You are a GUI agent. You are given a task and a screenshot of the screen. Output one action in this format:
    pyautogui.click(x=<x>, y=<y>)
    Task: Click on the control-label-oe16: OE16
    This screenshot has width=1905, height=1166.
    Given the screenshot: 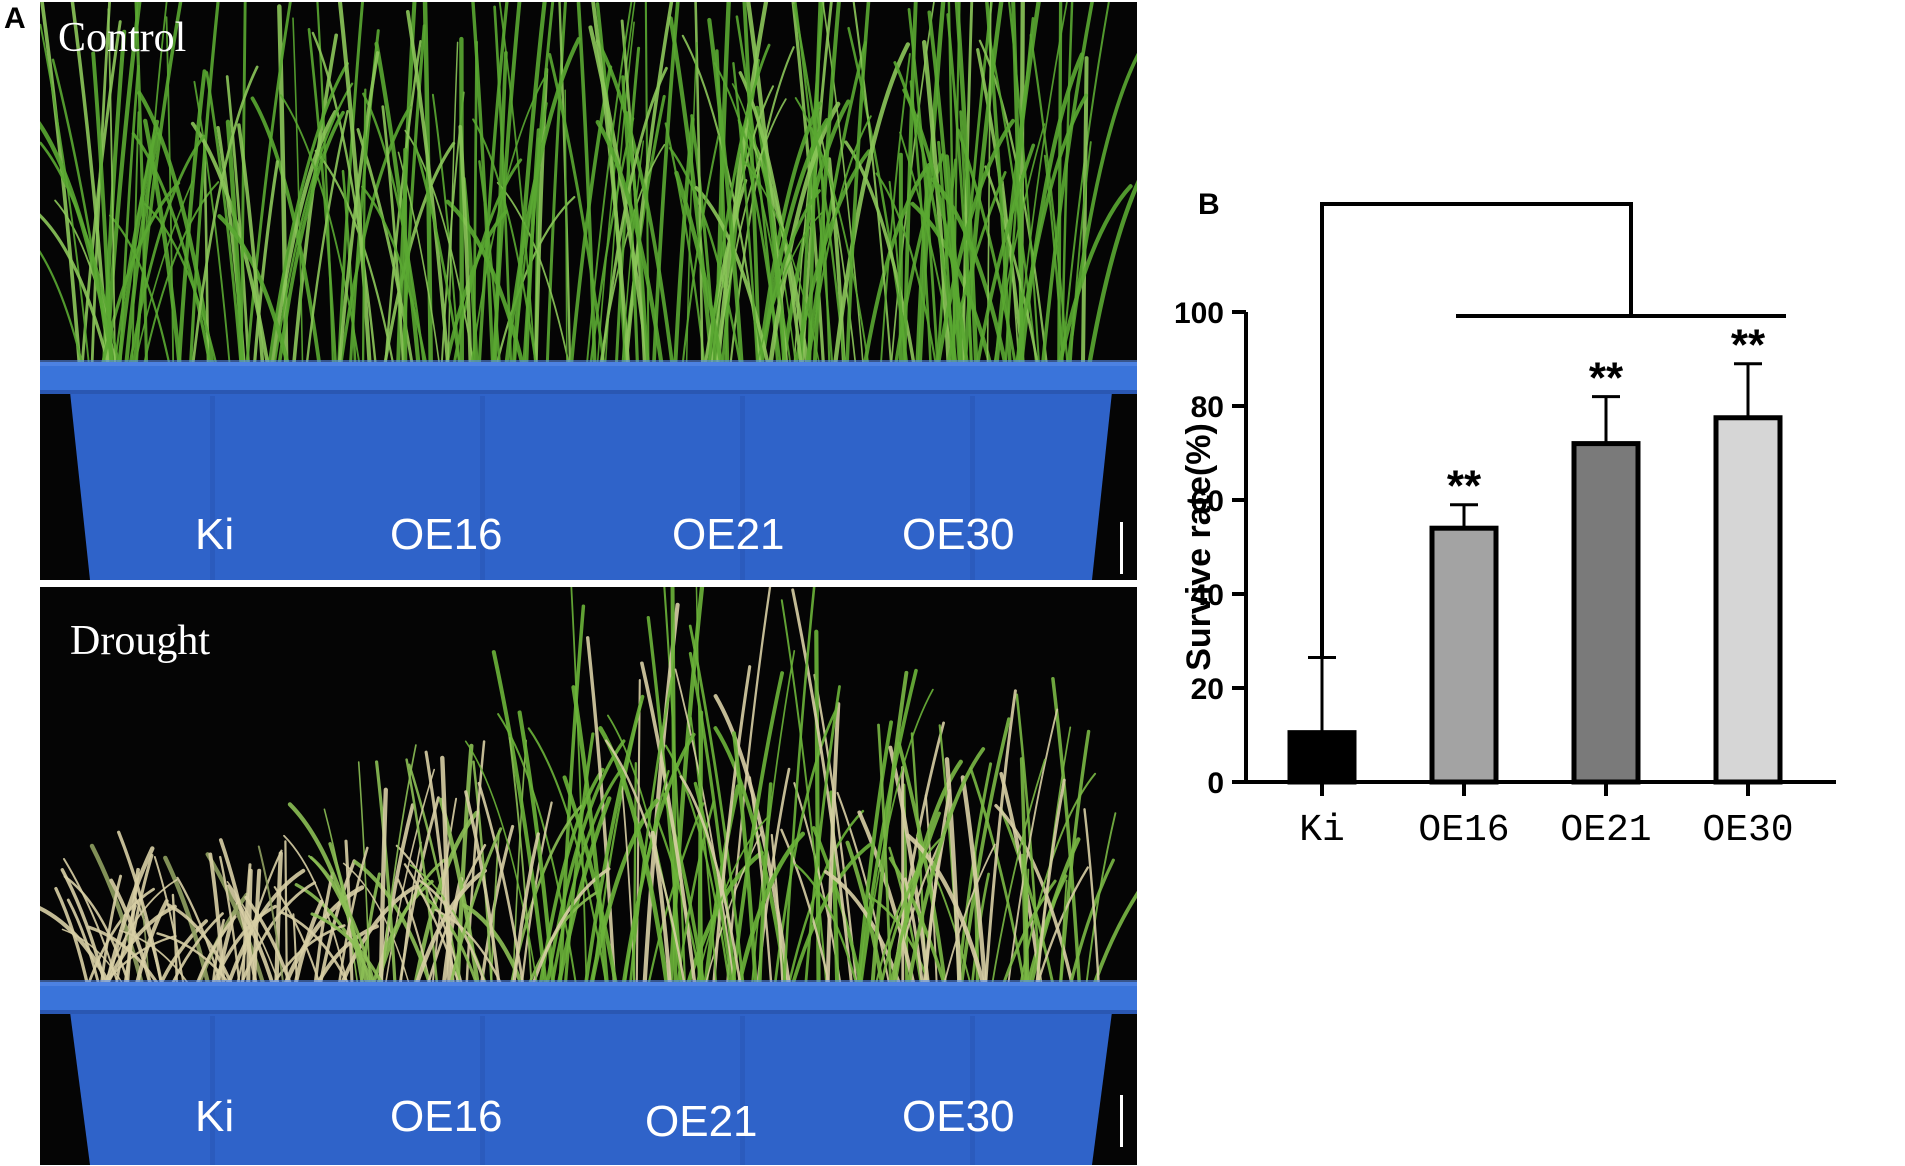 What is the action you would take?
    pyautogui.click(x=446, y=534)
    